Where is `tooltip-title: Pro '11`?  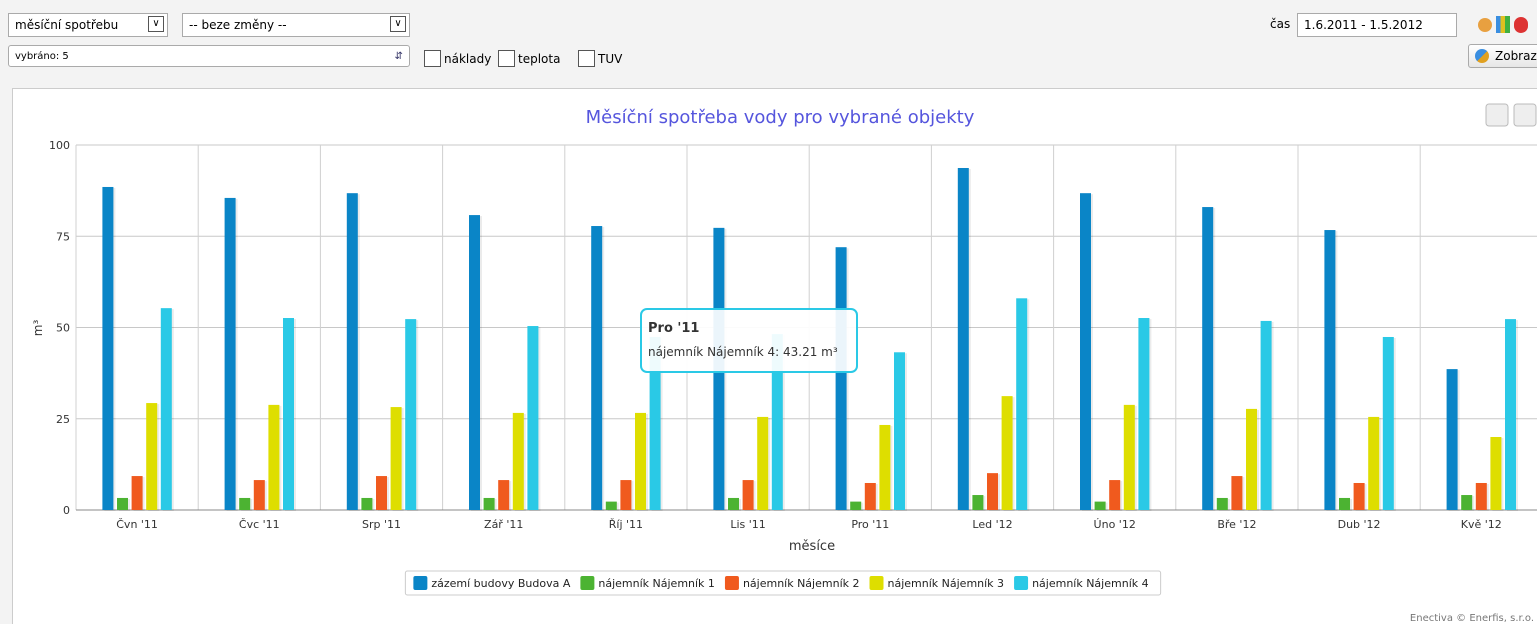
tooltip-title: Pro '11 is located at coordinates (673, 328).